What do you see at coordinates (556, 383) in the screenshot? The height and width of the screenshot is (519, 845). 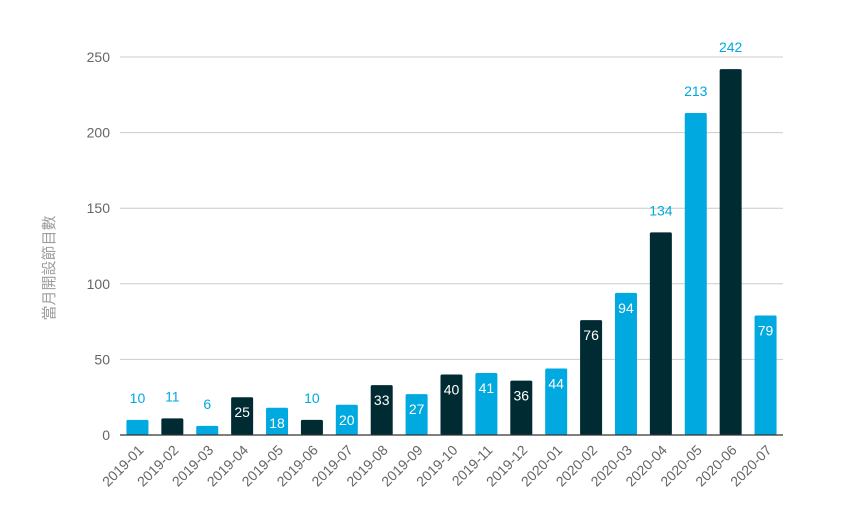 I see `value-label-2020-01: 44` at bounding box center [556, 383].